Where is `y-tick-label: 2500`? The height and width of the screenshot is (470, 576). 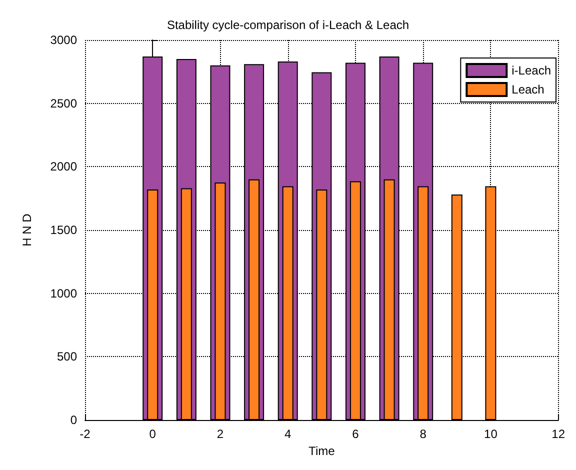
y-tick-label: 2500 is located at coordinates (64, 103).